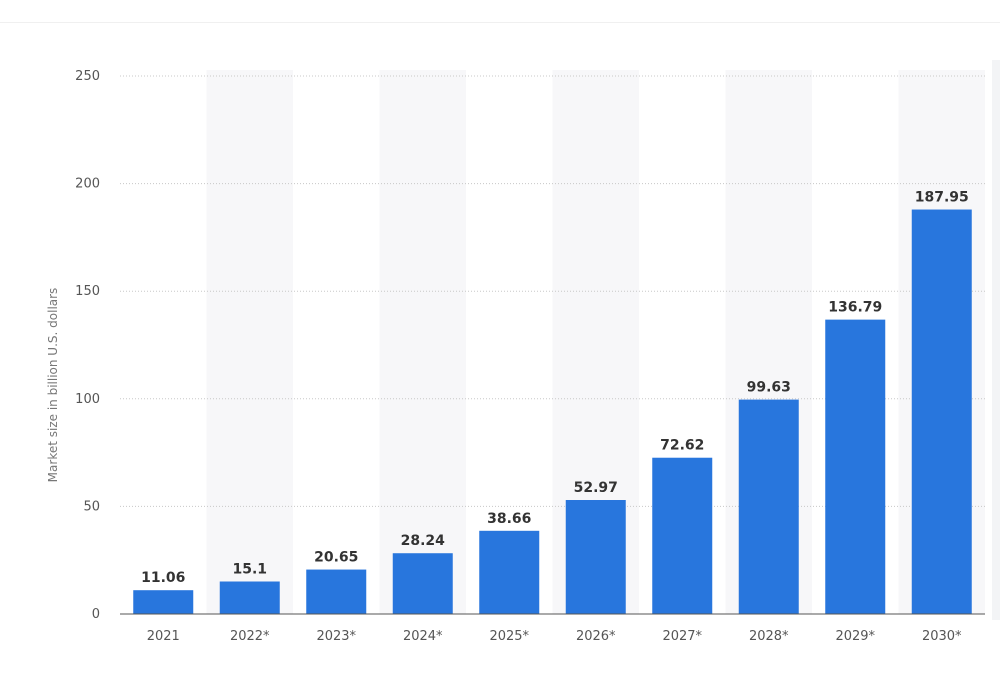 The height and width of the screenshot is (700, 1000). I want to click on top-divider, so click(500, 22).